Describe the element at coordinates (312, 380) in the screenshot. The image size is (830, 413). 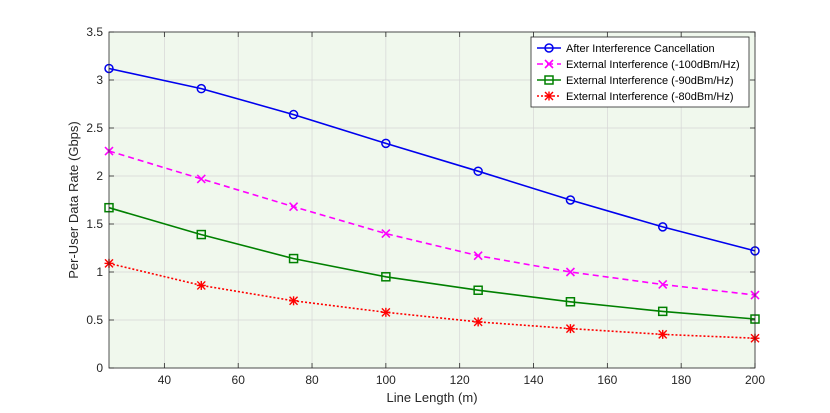
I see `x-tick-label: 80` at that location.